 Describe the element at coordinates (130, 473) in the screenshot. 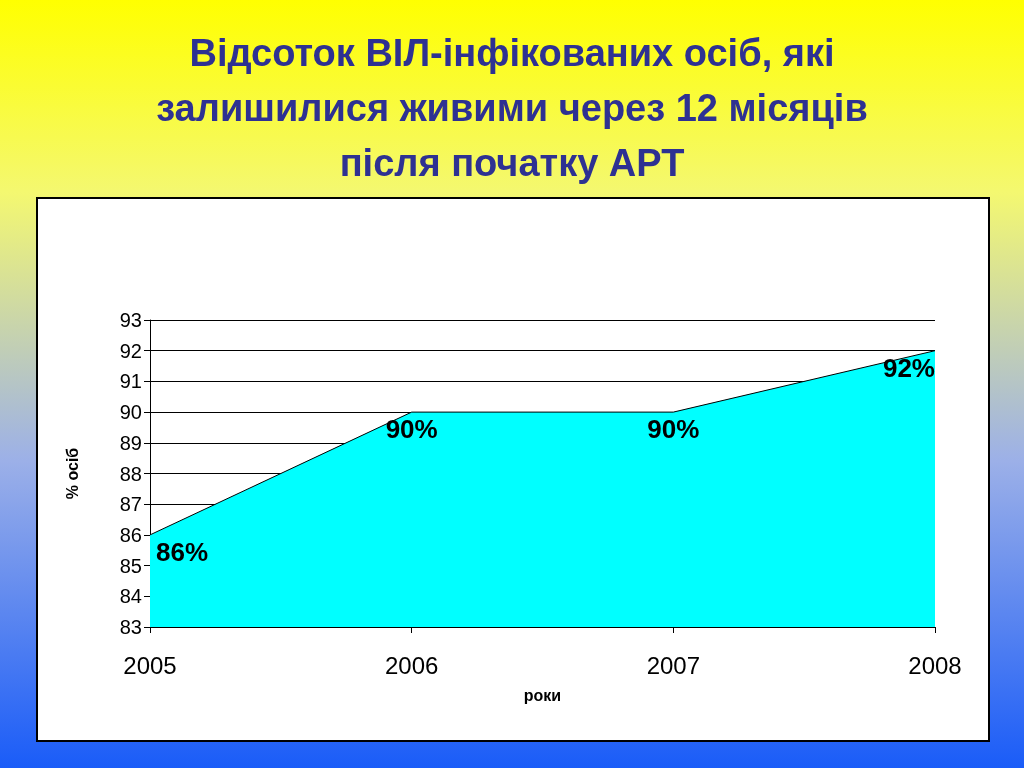

I see `y-tick-label: 88` at that location.